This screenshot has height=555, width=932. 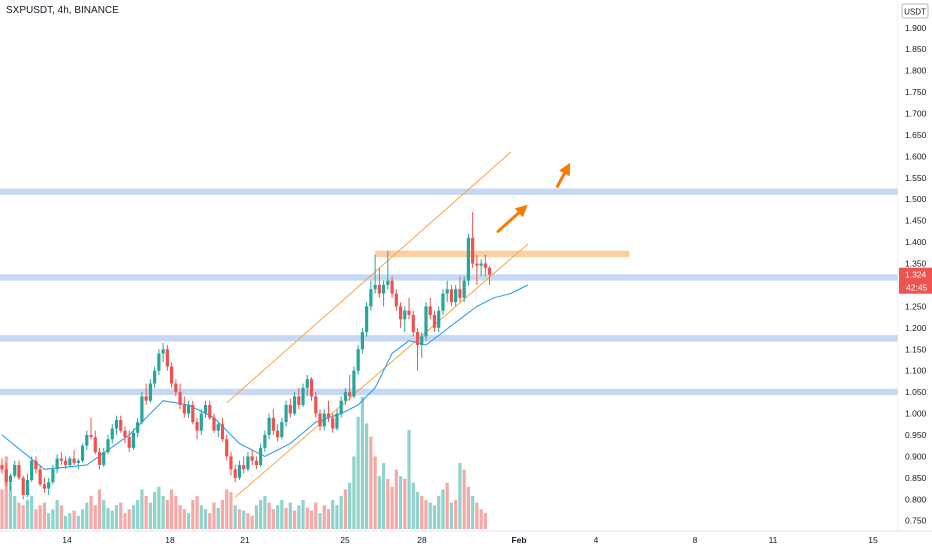 I want to click on price-tick-label: 1.050, so click(x=916, y=392).